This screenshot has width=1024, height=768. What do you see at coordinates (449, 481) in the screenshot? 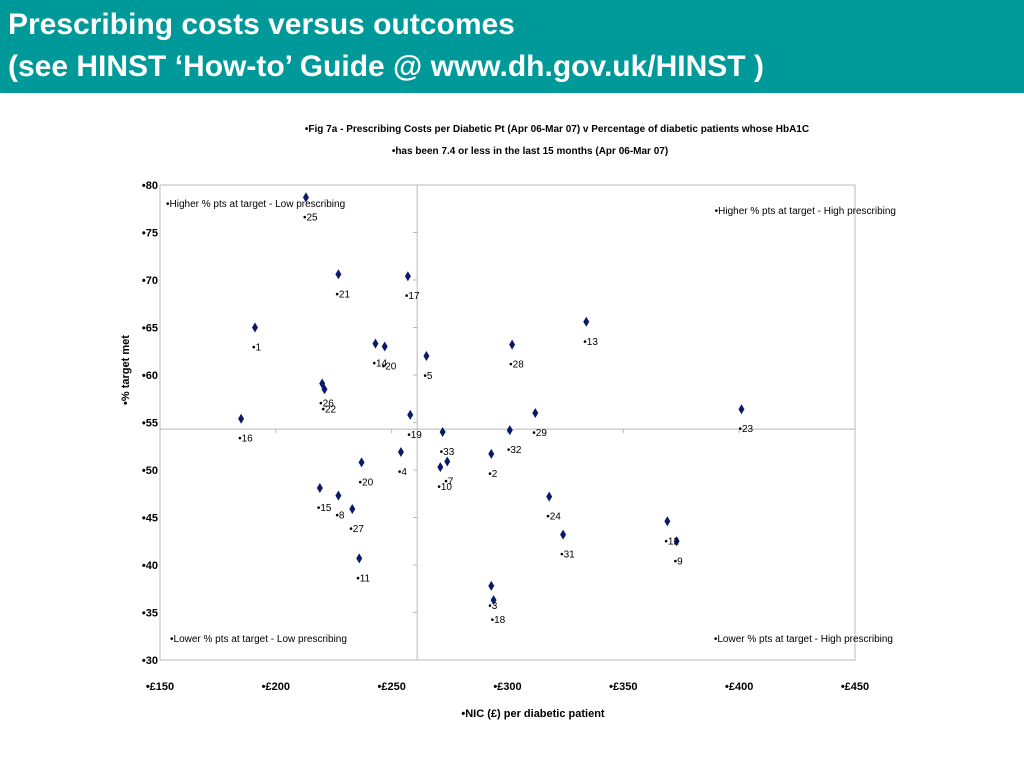
I see `data-point-label: •7` at bounding box center [449, 481].